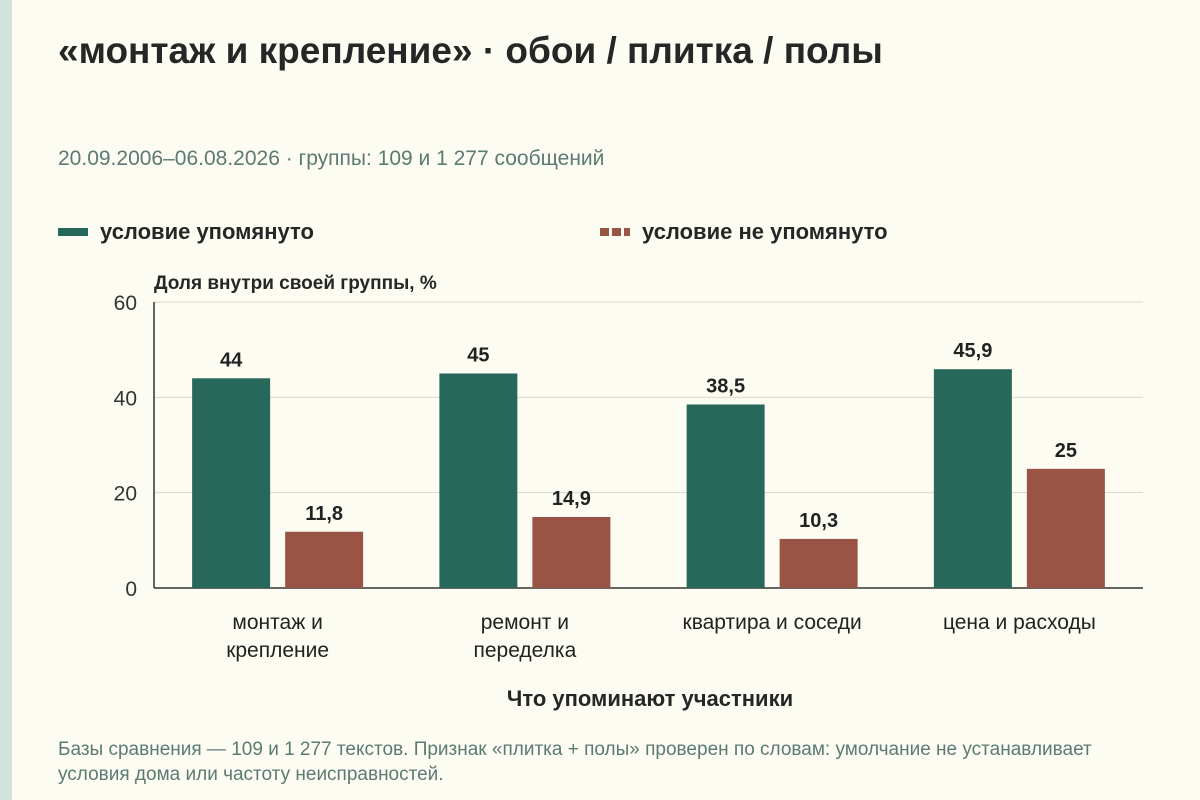 The width and height of the screenshot is (1200, 800). What do you see at coordinates (73, 232) in the screenshot?
I see `legend-swatch-mentioned` at bounding box center [73, 232].